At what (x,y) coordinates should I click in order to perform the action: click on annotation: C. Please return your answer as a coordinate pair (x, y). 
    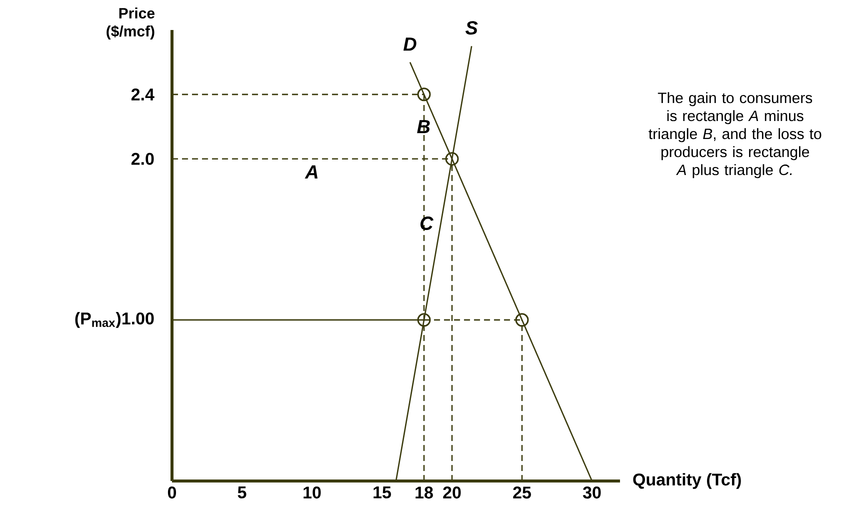
    Looking at the image, I should click on (427, 223).